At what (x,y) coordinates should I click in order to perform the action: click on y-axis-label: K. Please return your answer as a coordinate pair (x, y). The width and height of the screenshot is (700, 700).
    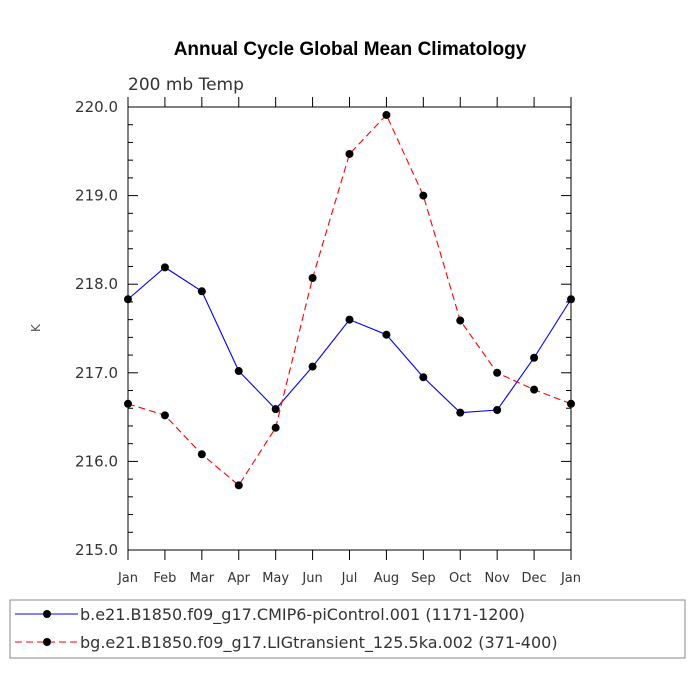
    Looking at the image, I should click on (36, 327).